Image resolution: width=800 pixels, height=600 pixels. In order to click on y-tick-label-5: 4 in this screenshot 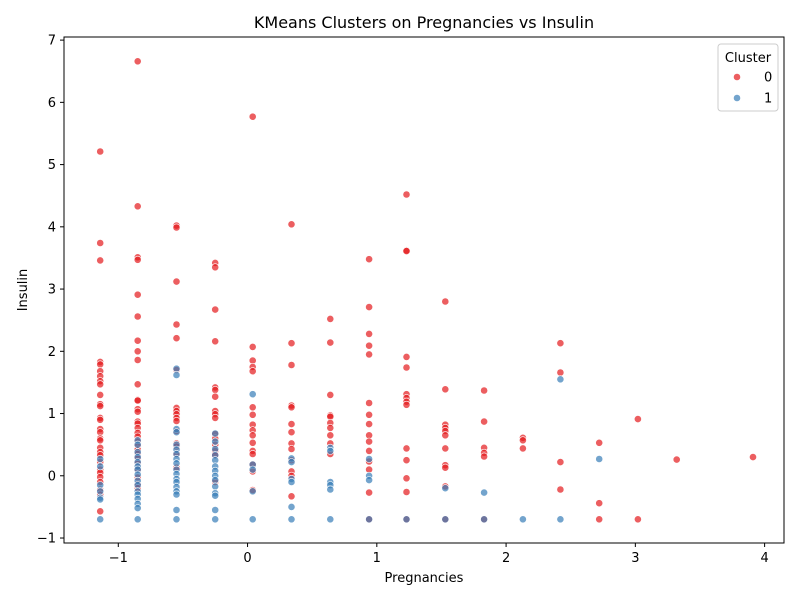, I will do `click(52, 227)`.